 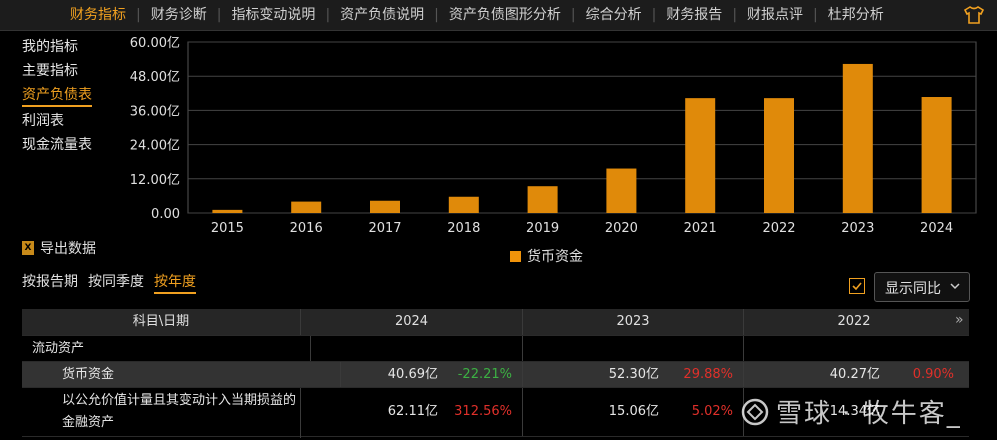 I want to click on section-label: 流动资产, so click(x=166, y=348).